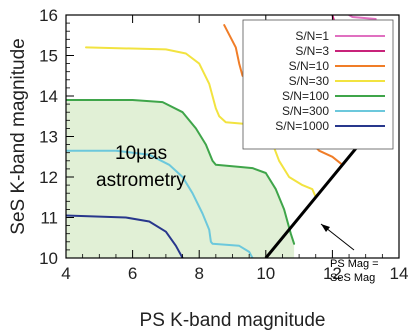 The width and height of the screenshot is (412, 333). What do you see at coordinates (141, 180) in the screenshot?
I see `region-label-line-2: astrometry` at bounding box center [141, 180].